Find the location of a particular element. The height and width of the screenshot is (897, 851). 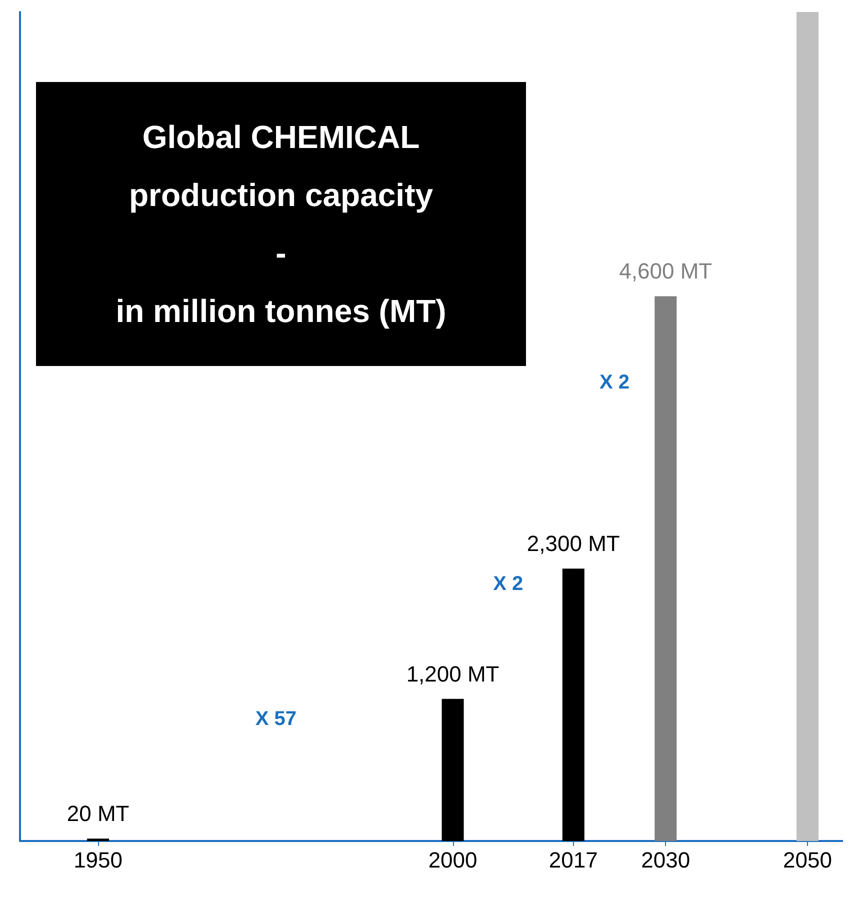

x-tick-label: 2050 is located at coordinates (807, 860).